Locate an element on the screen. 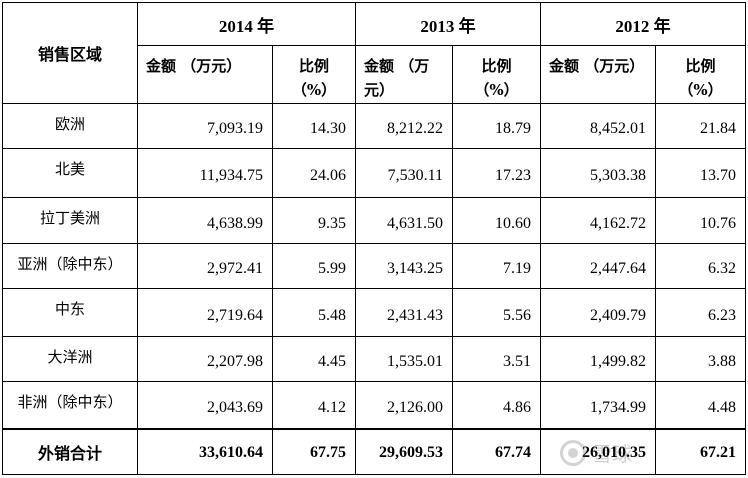 The image size is (748, 478). ratio-cell: 5.99 is located at coordinates (314, 266).